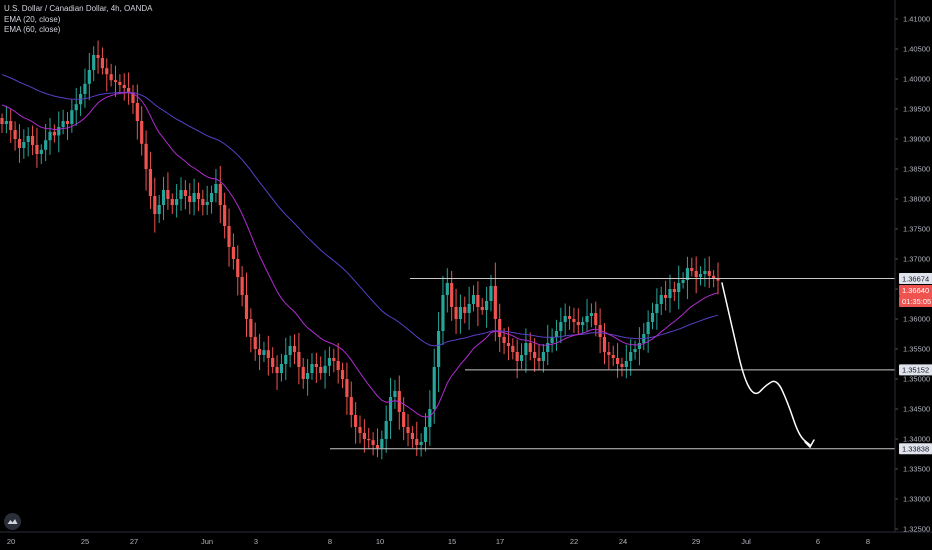 This screenshot has width=932, height=550. I want to click on price-label: 1.33838, so click(915, 448).